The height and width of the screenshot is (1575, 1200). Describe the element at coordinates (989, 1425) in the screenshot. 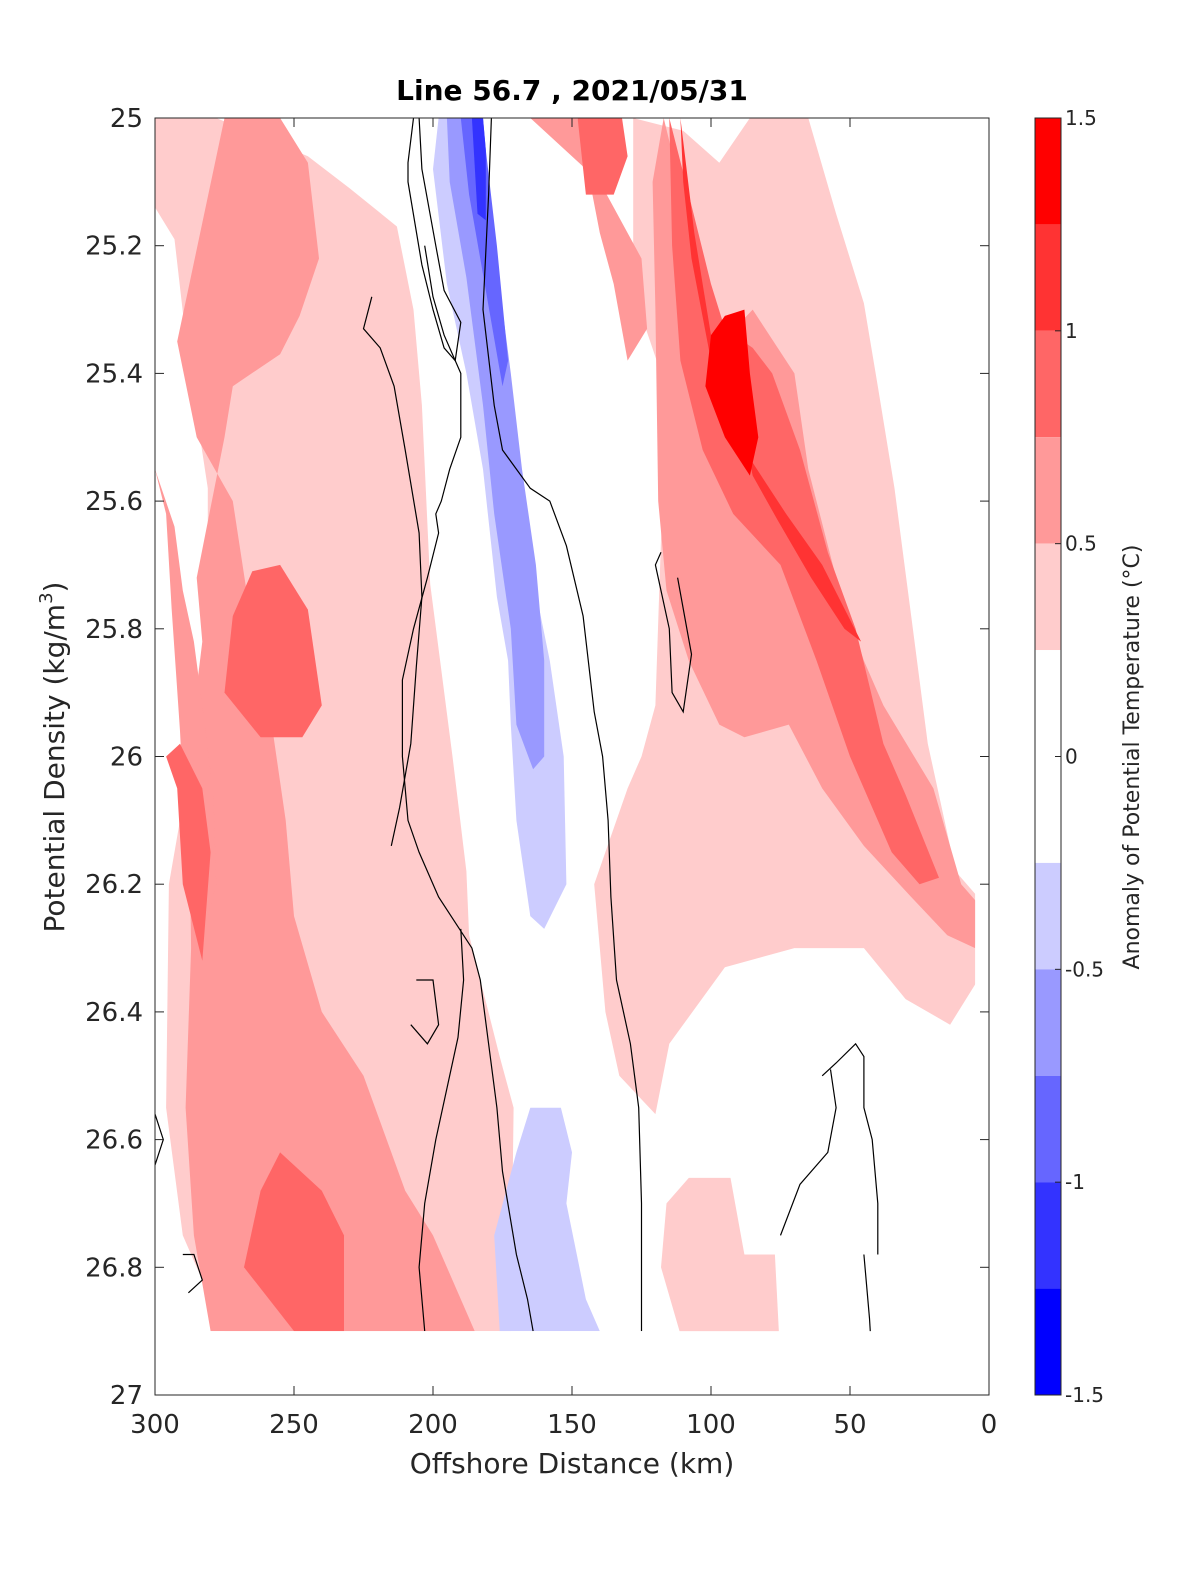

I see `x-tick-label: 0` at that location.